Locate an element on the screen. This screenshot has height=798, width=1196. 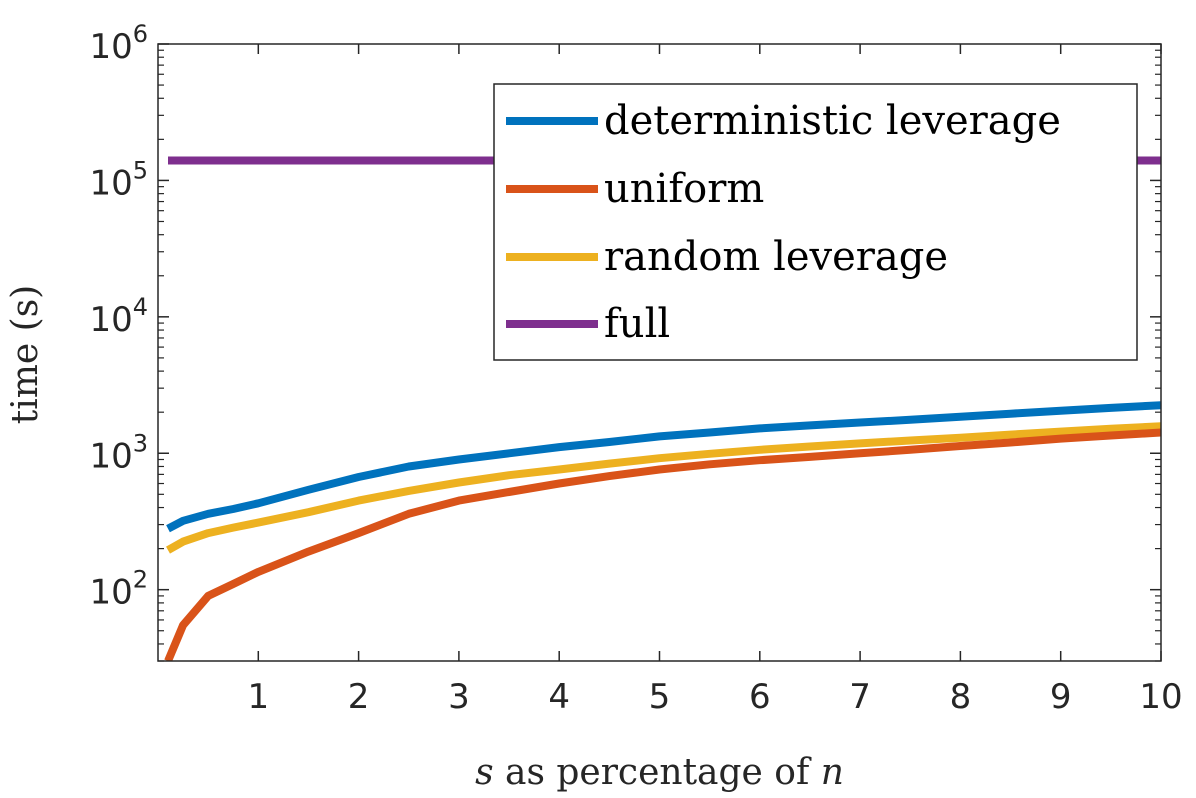
y-tick-label: 10⁶ is located at coordinates (118, 43).